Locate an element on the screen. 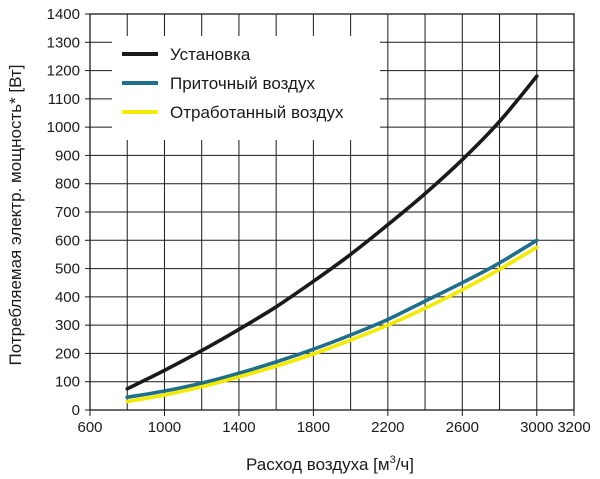  y-tick-label: 200 is located at coordinates (67, 353).